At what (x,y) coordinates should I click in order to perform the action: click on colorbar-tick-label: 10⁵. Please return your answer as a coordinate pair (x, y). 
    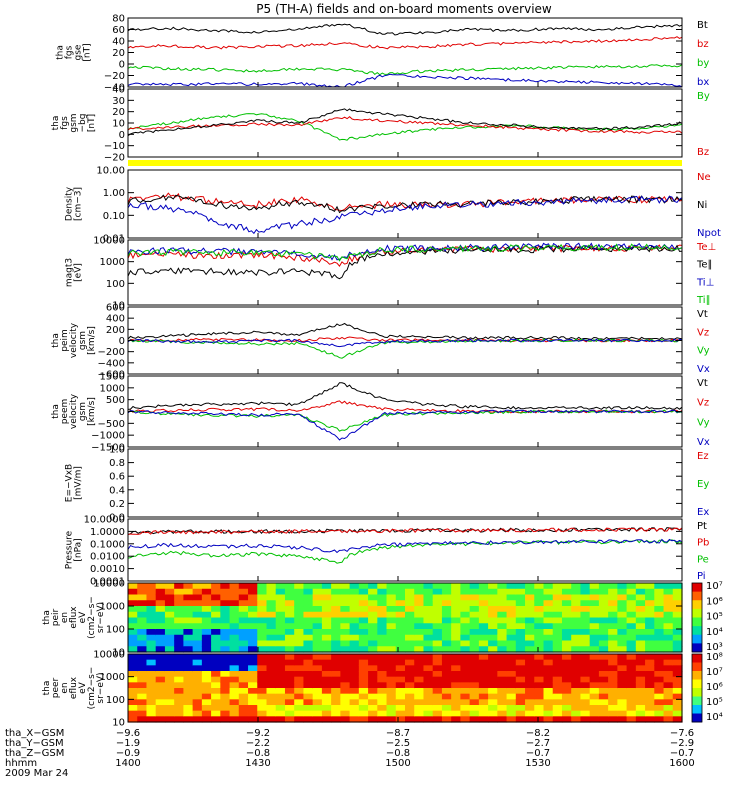
    Looking at the image, I should click on (714, 617).